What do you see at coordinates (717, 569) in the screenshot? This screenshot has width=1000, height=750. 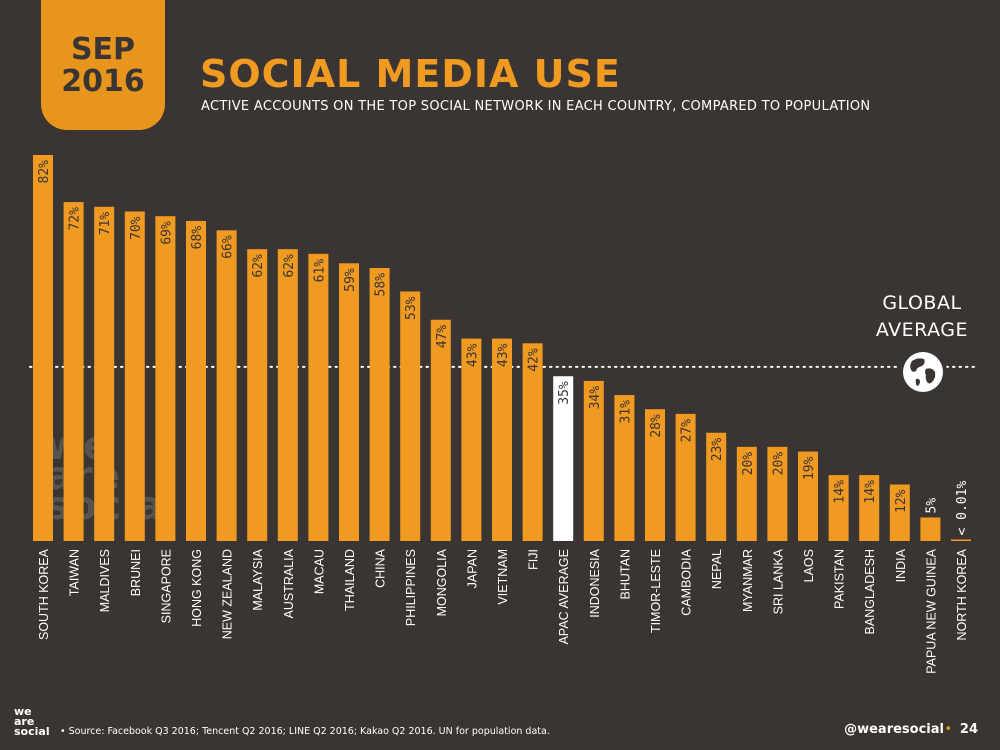 I see `category-label: NEPAL` at bounding box center [717, 569].